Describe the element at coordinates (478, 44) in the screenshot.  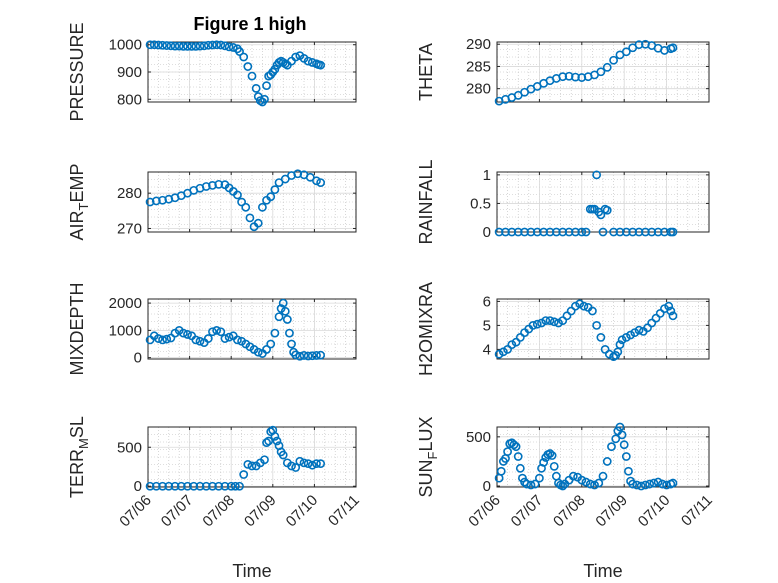
I see `y-tick-label: 290` at that location.